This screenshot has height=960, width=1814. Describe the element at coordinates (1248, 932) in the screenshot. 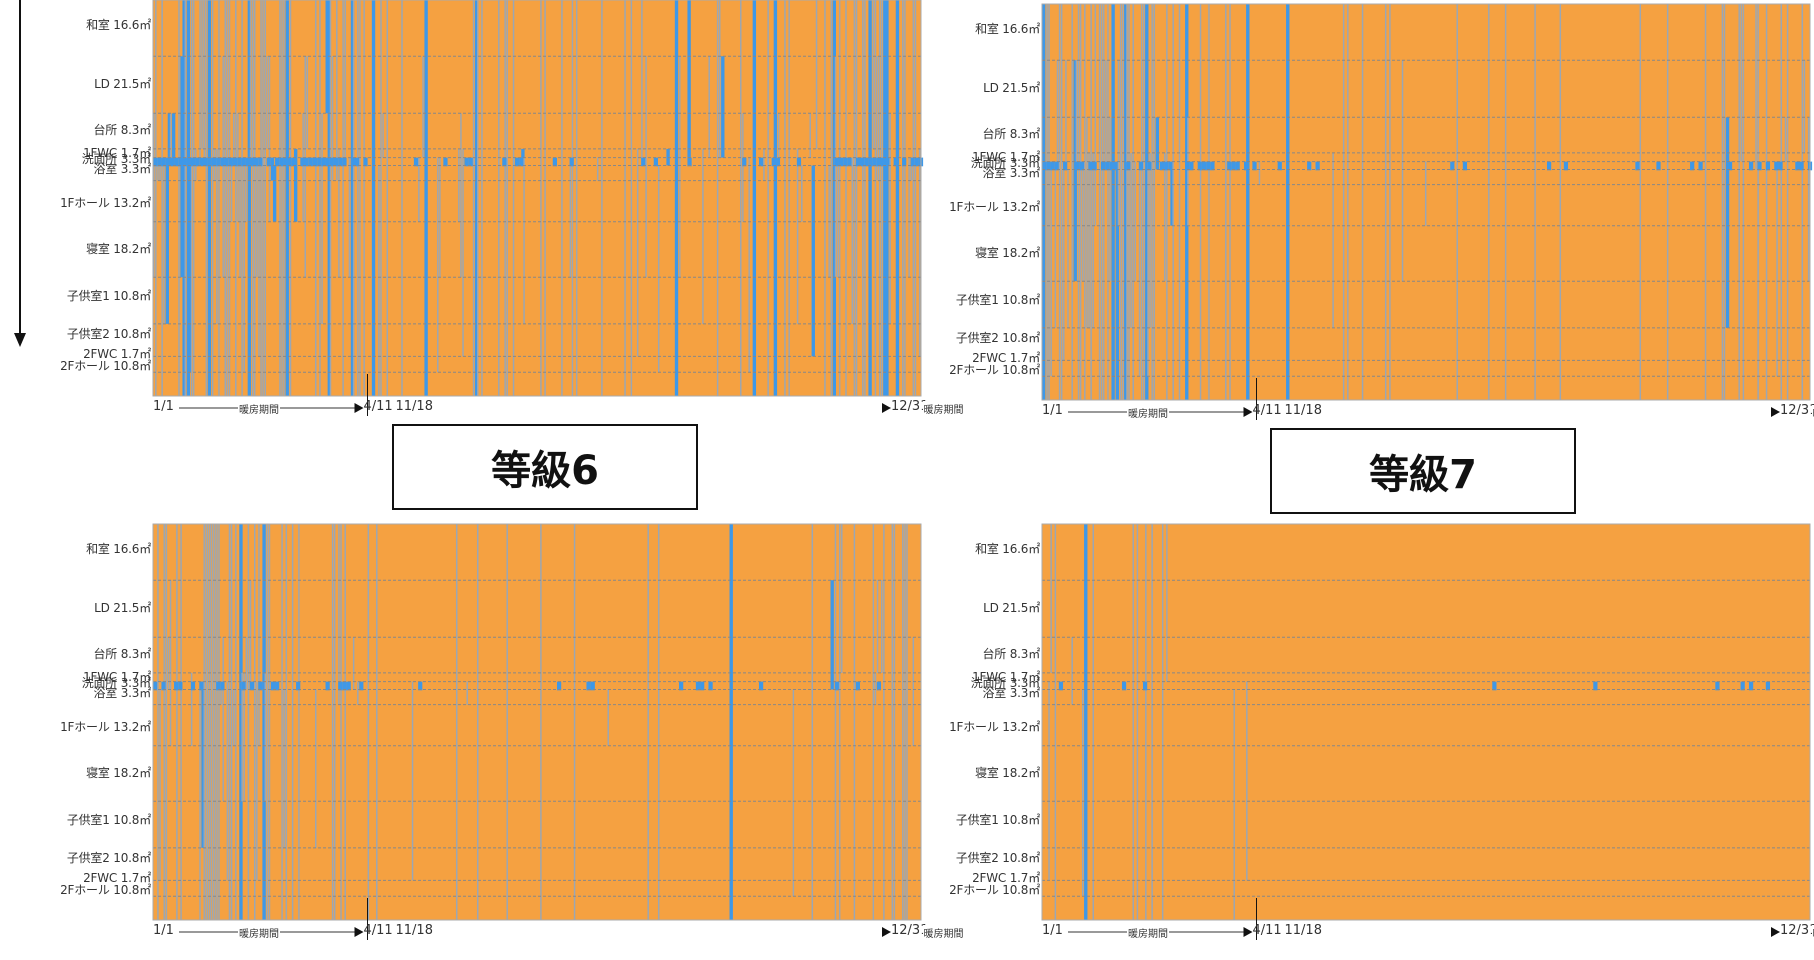

I see `axis-arrow-first-period` at that location.